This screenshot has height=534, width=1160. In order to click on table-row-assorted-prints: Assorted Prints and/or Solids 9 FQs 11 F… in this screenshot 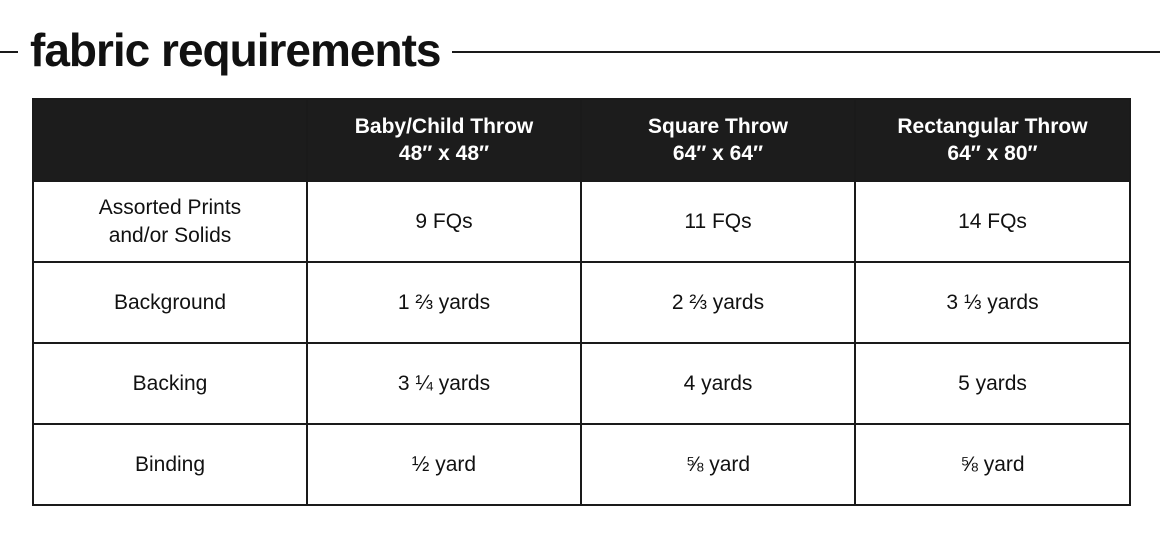, I will do `click(581, 221)`.